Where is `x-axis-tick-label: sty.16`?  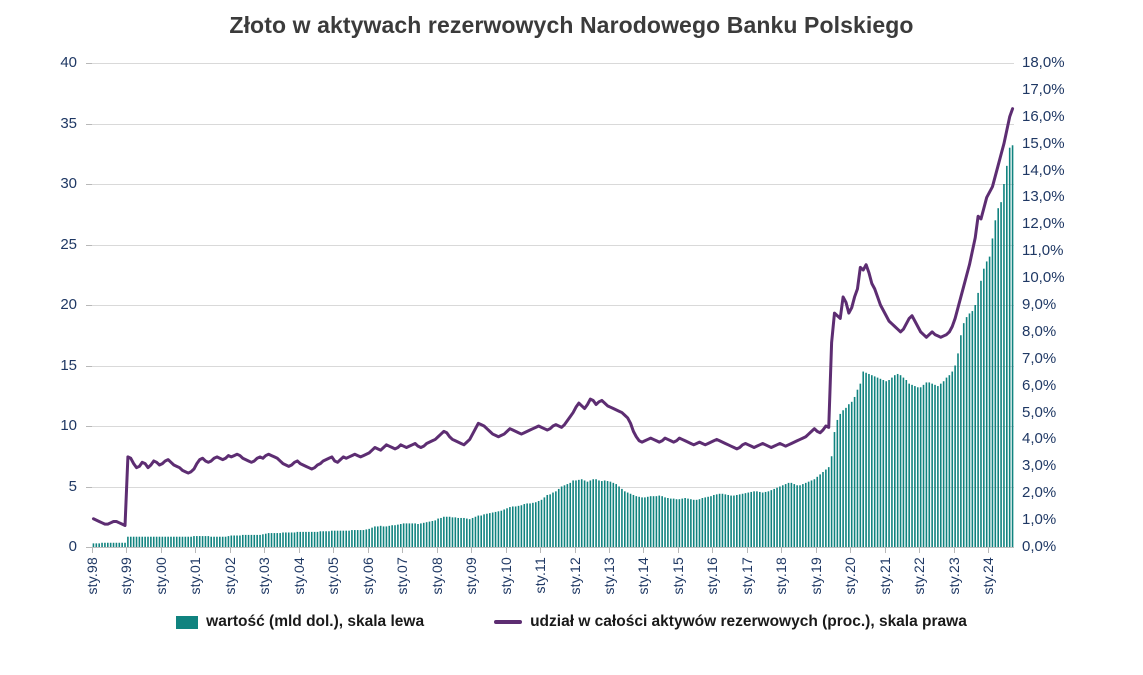 x-axis-tick-label: sty.16 is located at coordinates (712, 576).